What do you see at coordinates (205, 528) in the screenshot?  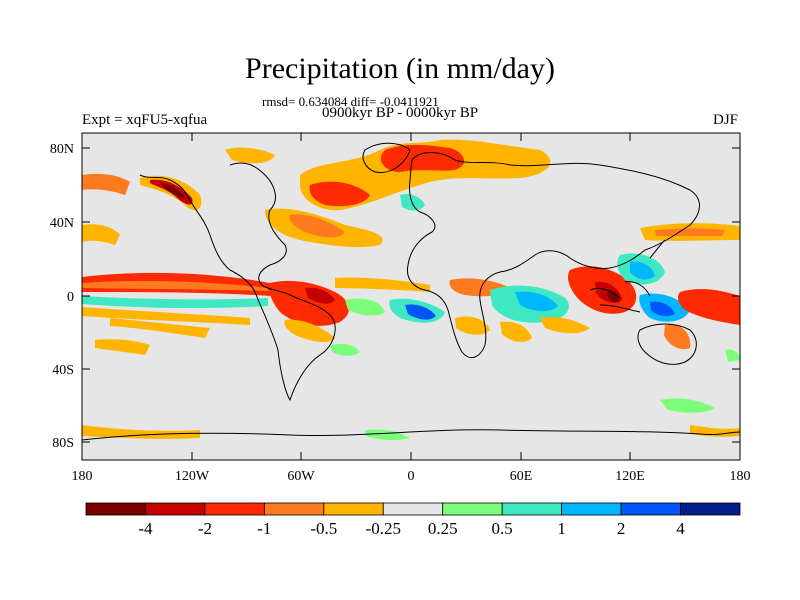 I see `colorbar-label: -2` at bounding box center [205, 528].